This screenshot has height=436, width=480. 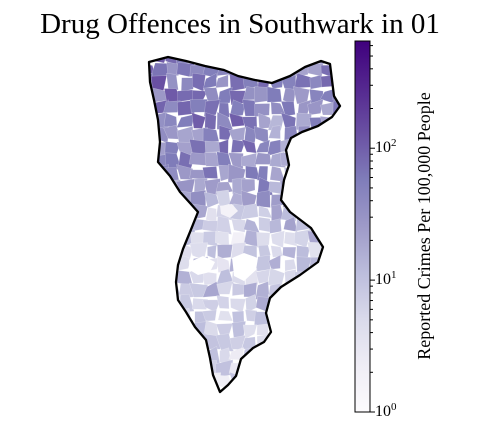 I want to click on colorbar-tick-label: 10², so click(x=386, y=147).